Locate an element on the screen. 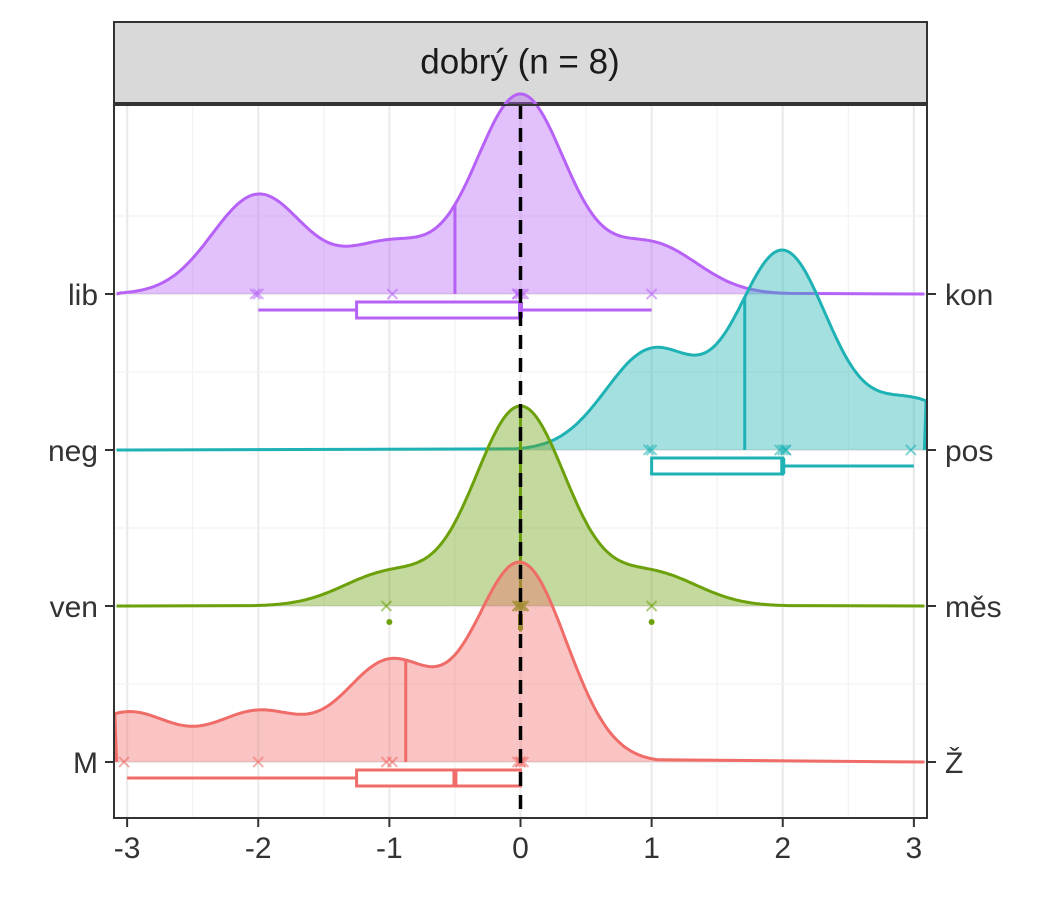  y-tick-label-left: neg is located at coordinates (73, 451).